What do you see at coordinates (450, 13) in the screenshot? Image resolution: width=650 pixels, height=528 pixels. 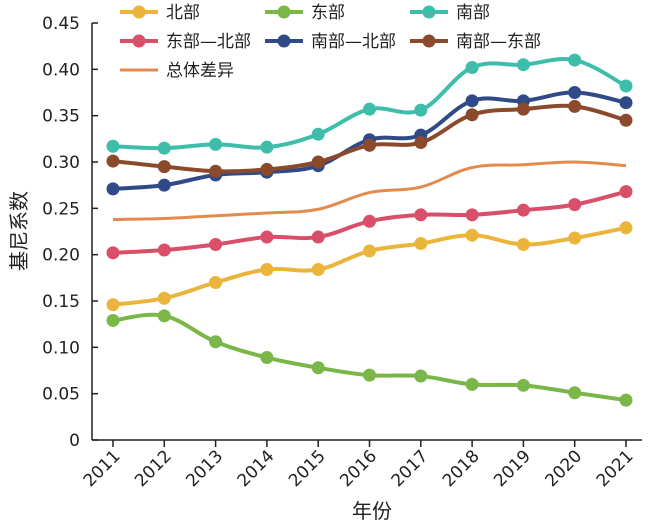 I see `legend-item: 南部` at bounding box center [450, 13].